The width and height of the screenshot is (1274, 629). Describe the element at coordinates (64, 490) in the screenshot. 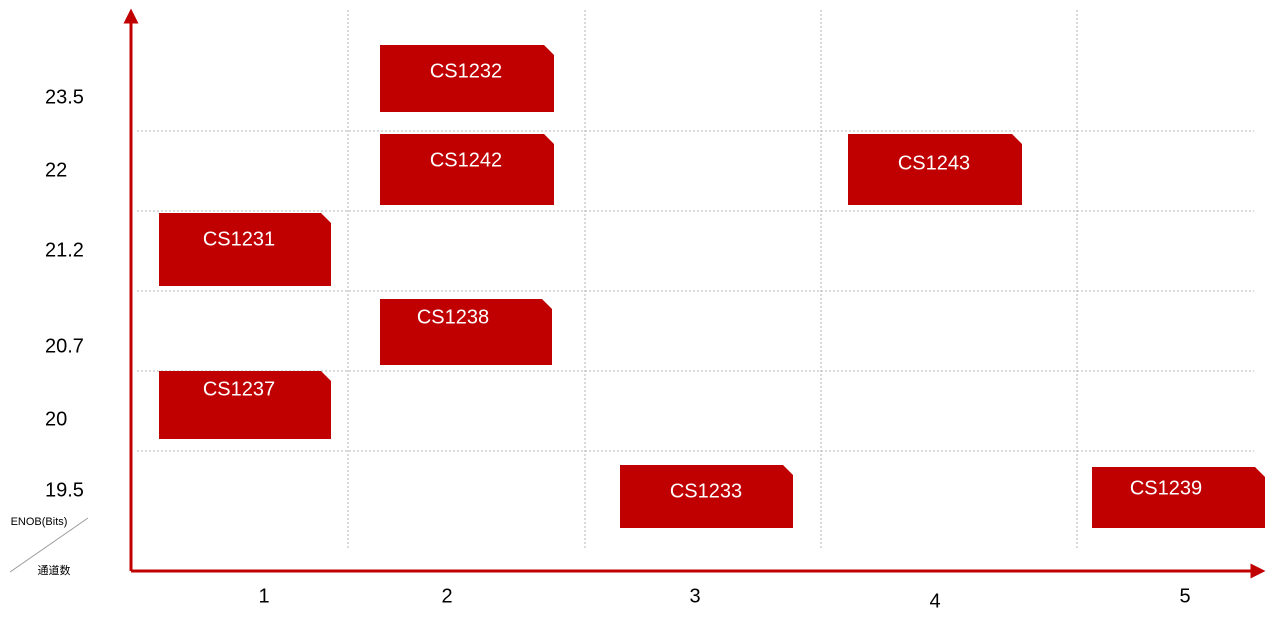

I see `y-label: 19.5` at that location.